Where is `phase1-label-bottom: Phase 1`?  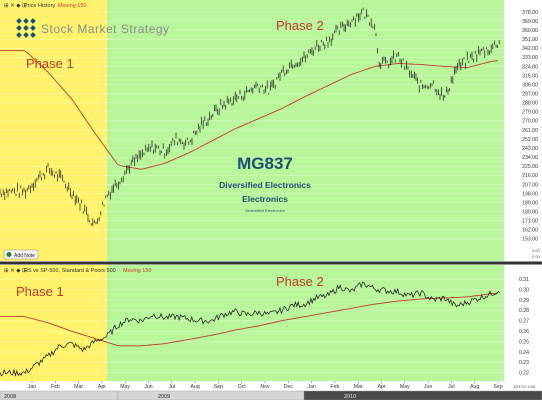
phase1-label-bottom: Phase 1 is located at coordinates (40, 291).